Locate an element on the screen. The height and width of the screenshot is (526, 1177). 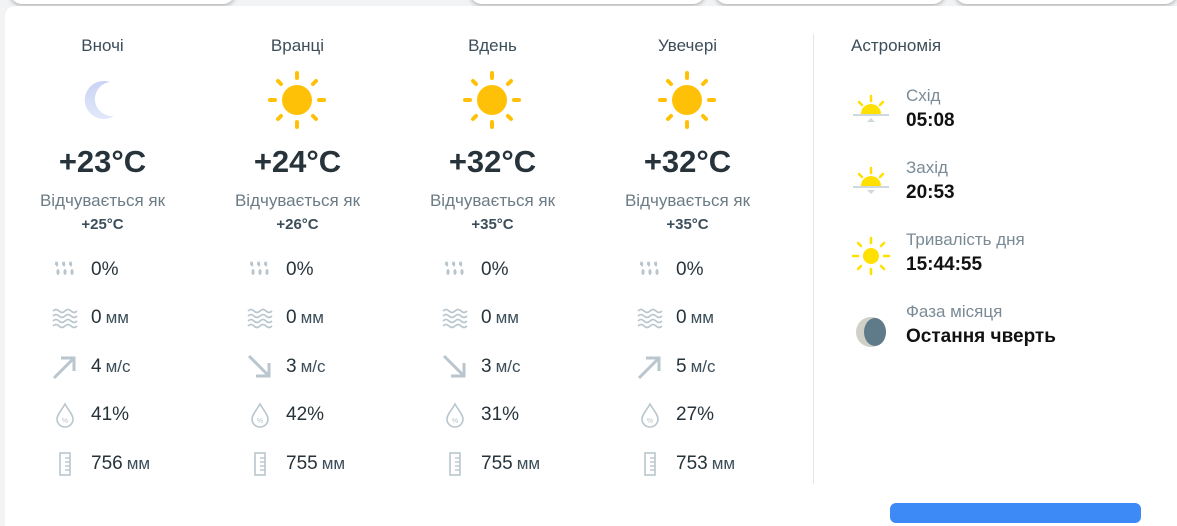
divider is located at coordinates (813, 259).